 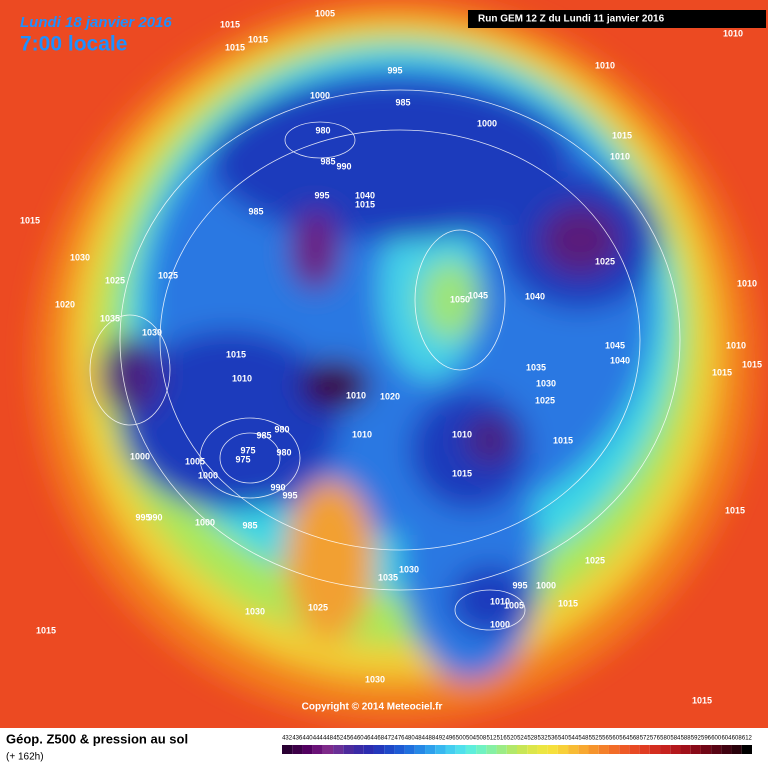 I want to click on legend-label: 600, so click(x=716, y=739).